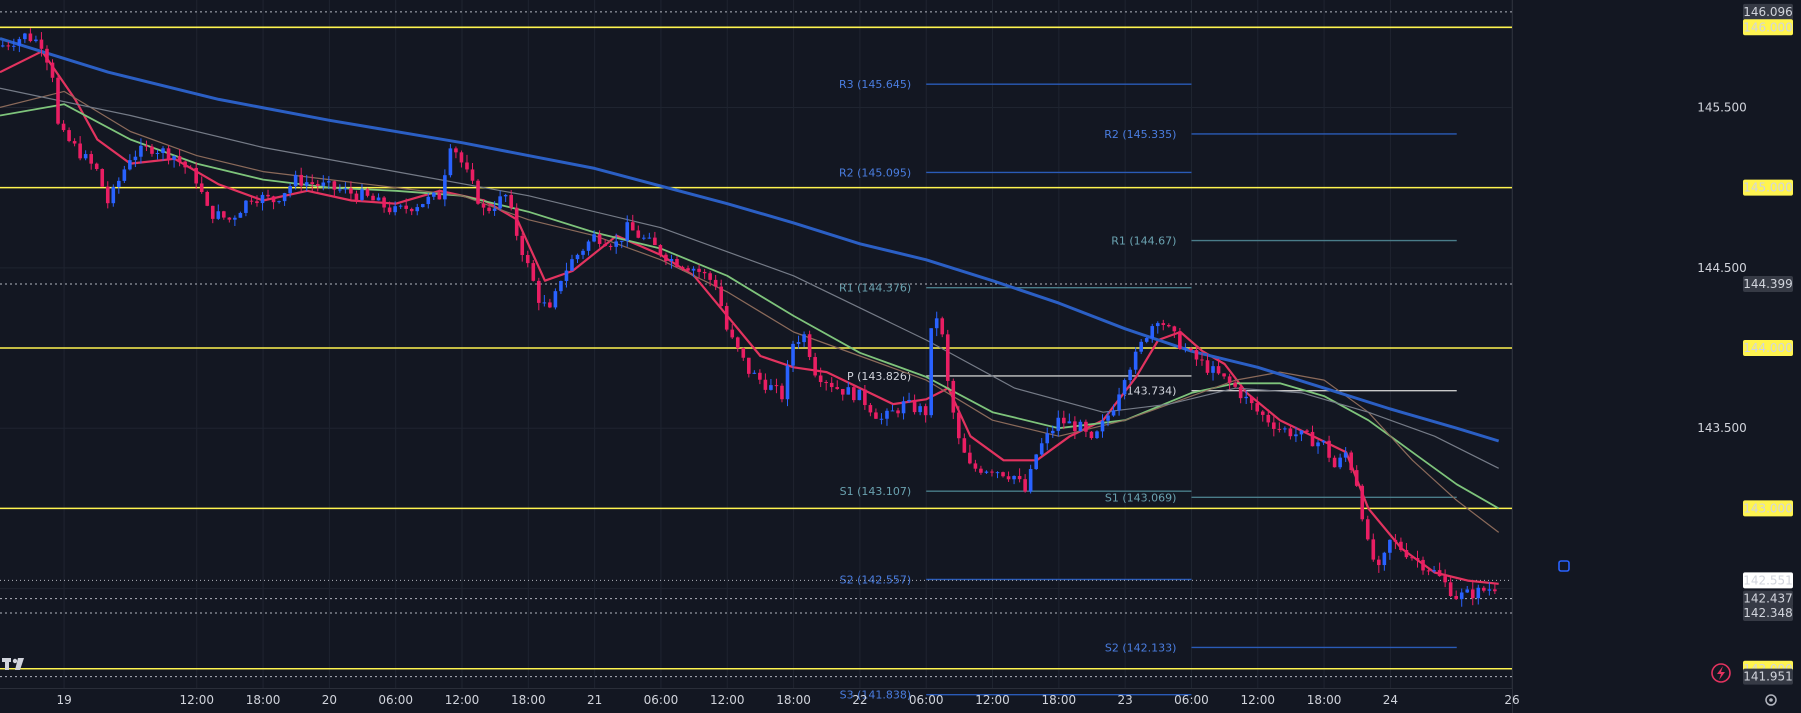 The height and width of the screenshot is (713, 1801). Describe the element at coordinates (1721, 673) in the screenshot. I see `lightning-icon` at that location.